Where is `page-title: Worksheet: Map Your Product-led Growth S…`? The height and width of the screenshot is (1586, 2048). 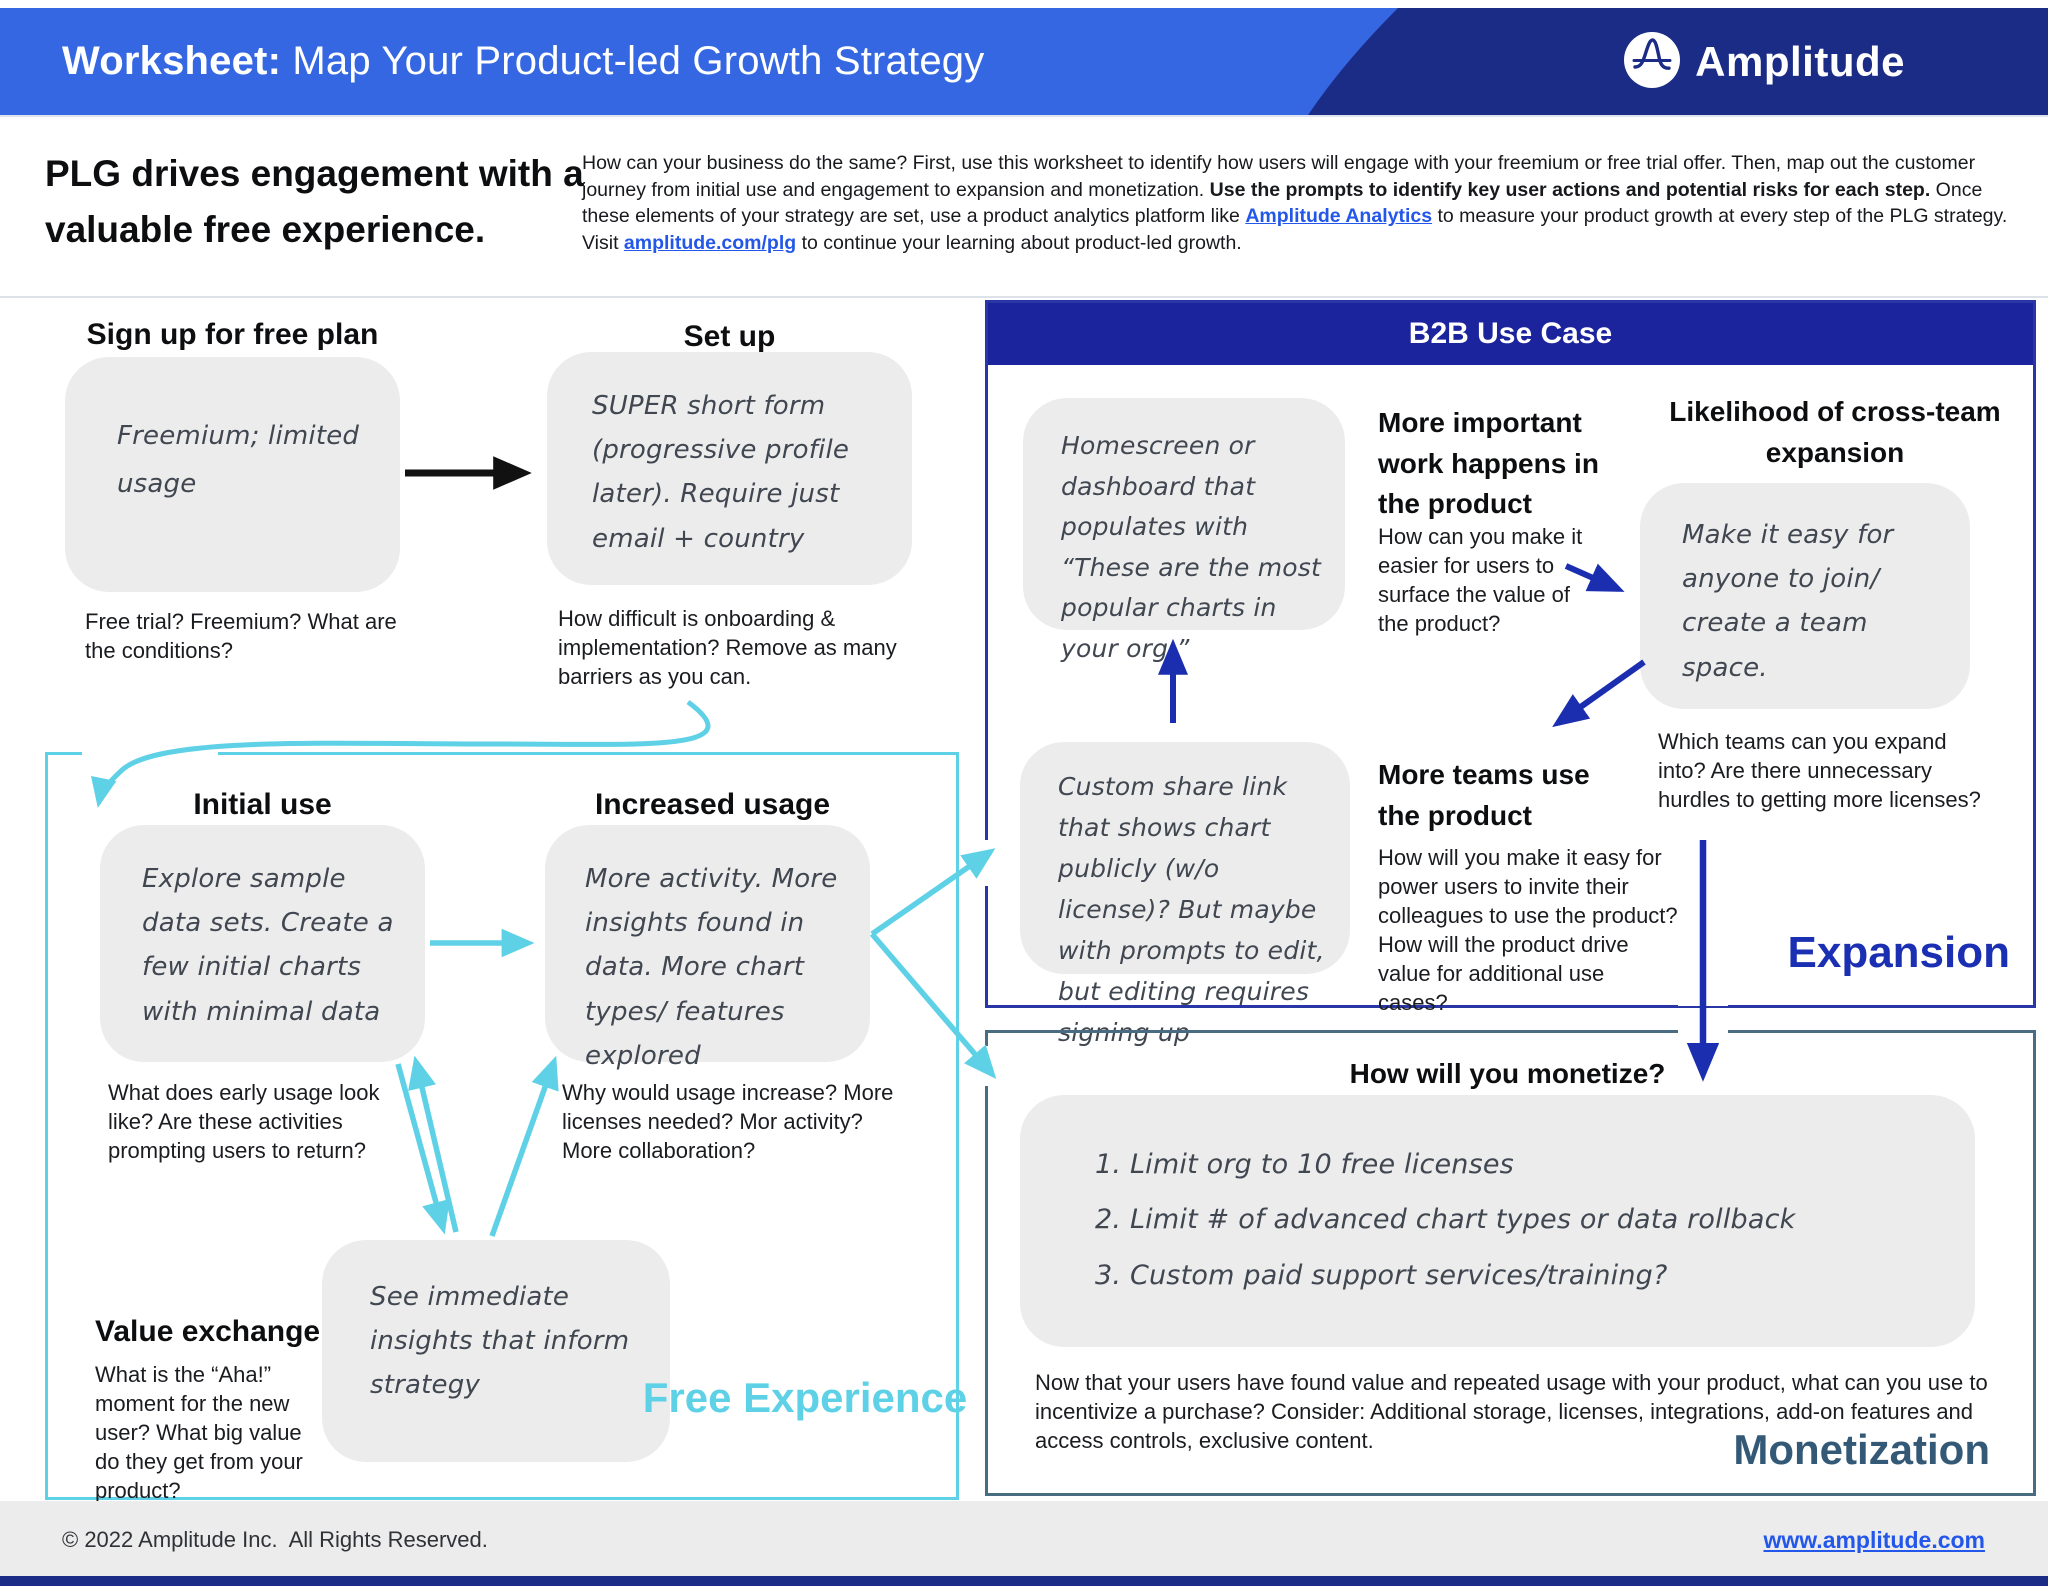
page-title: Worksheet: Map Your Product-led Growth S… is located at coordinates (523, 61).